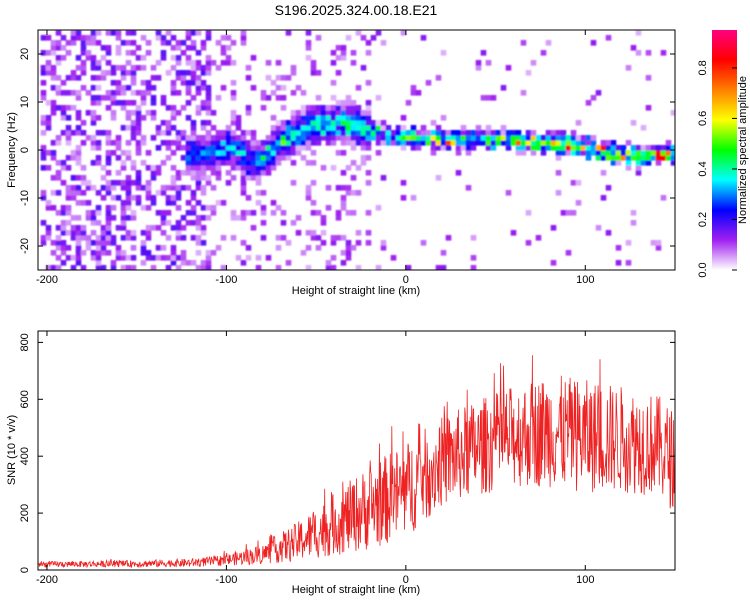  Describe the element at coordinates (25, 513) in the screenshot. I see `snr-y-tick-label: 200` at that location.